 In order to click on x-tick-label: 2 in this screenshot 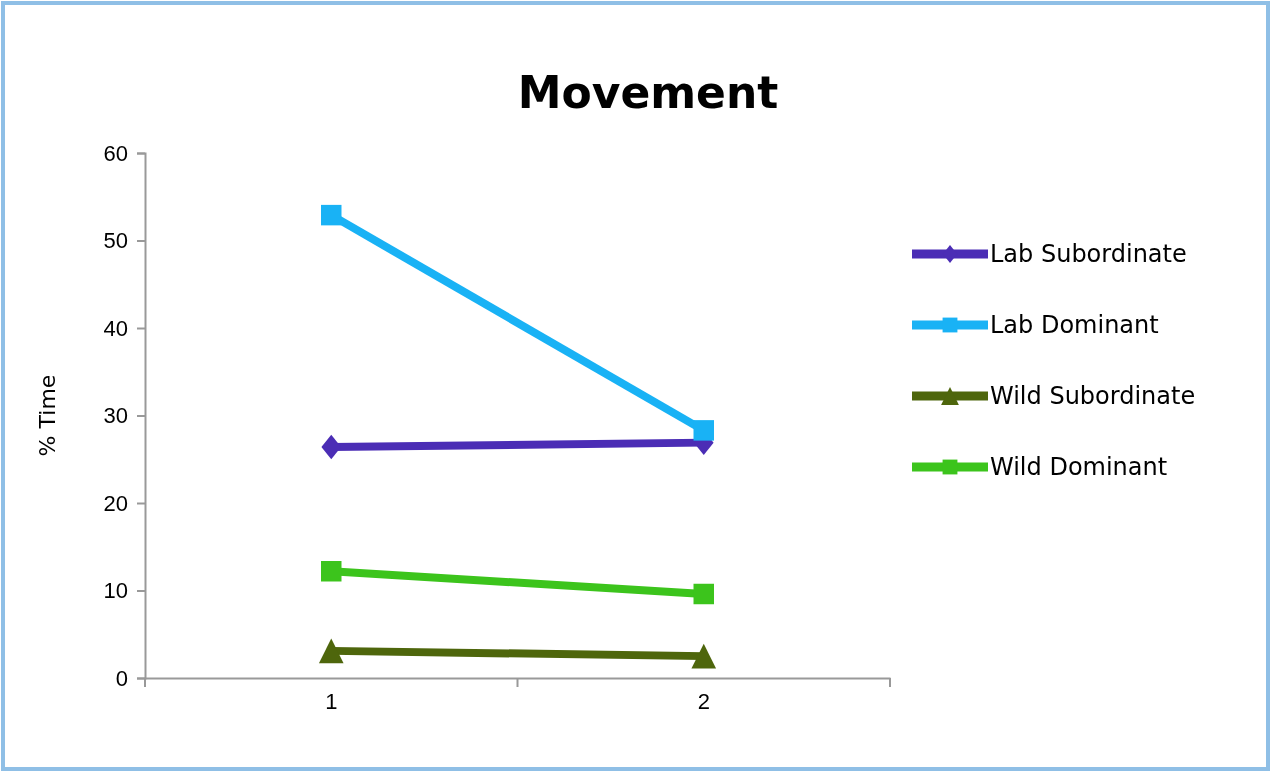, I will do `click(703, 701)`.